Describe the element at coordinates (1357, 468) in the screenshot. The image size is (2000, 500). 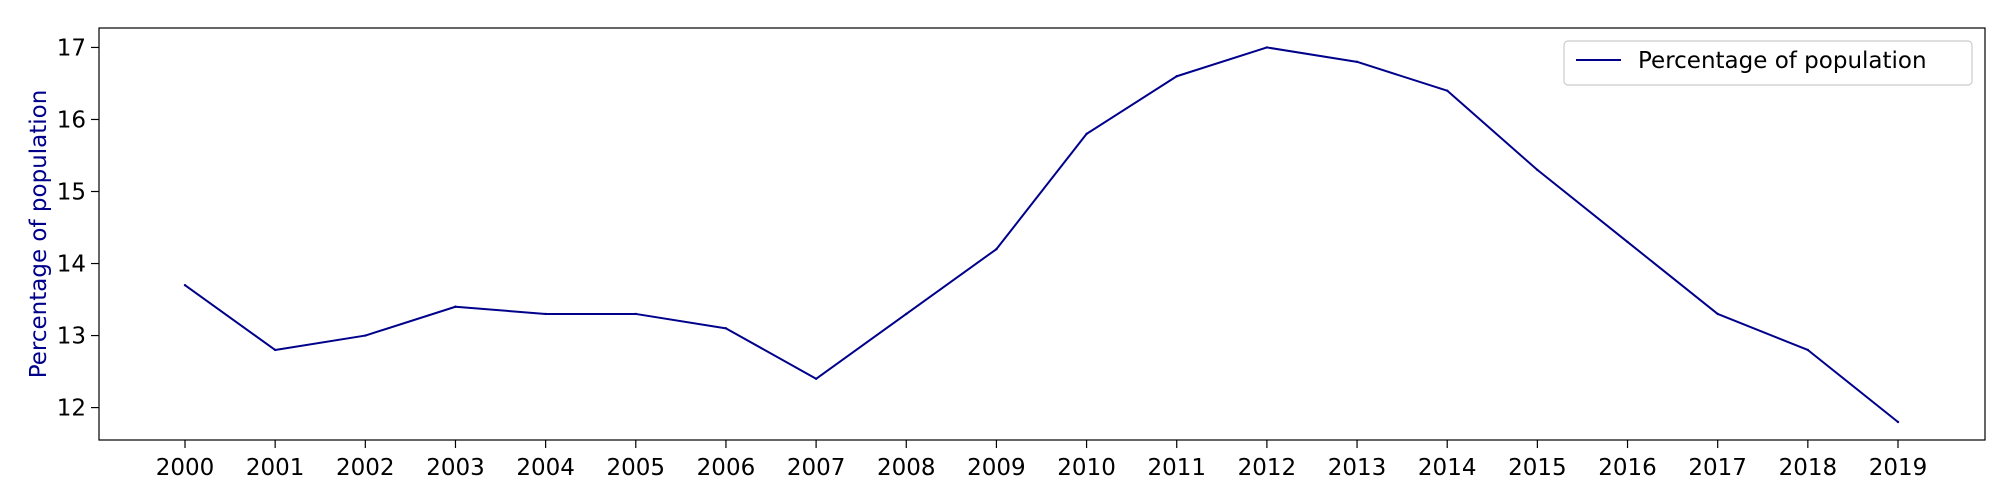
I see `x-tick-label: 2013` at that location.